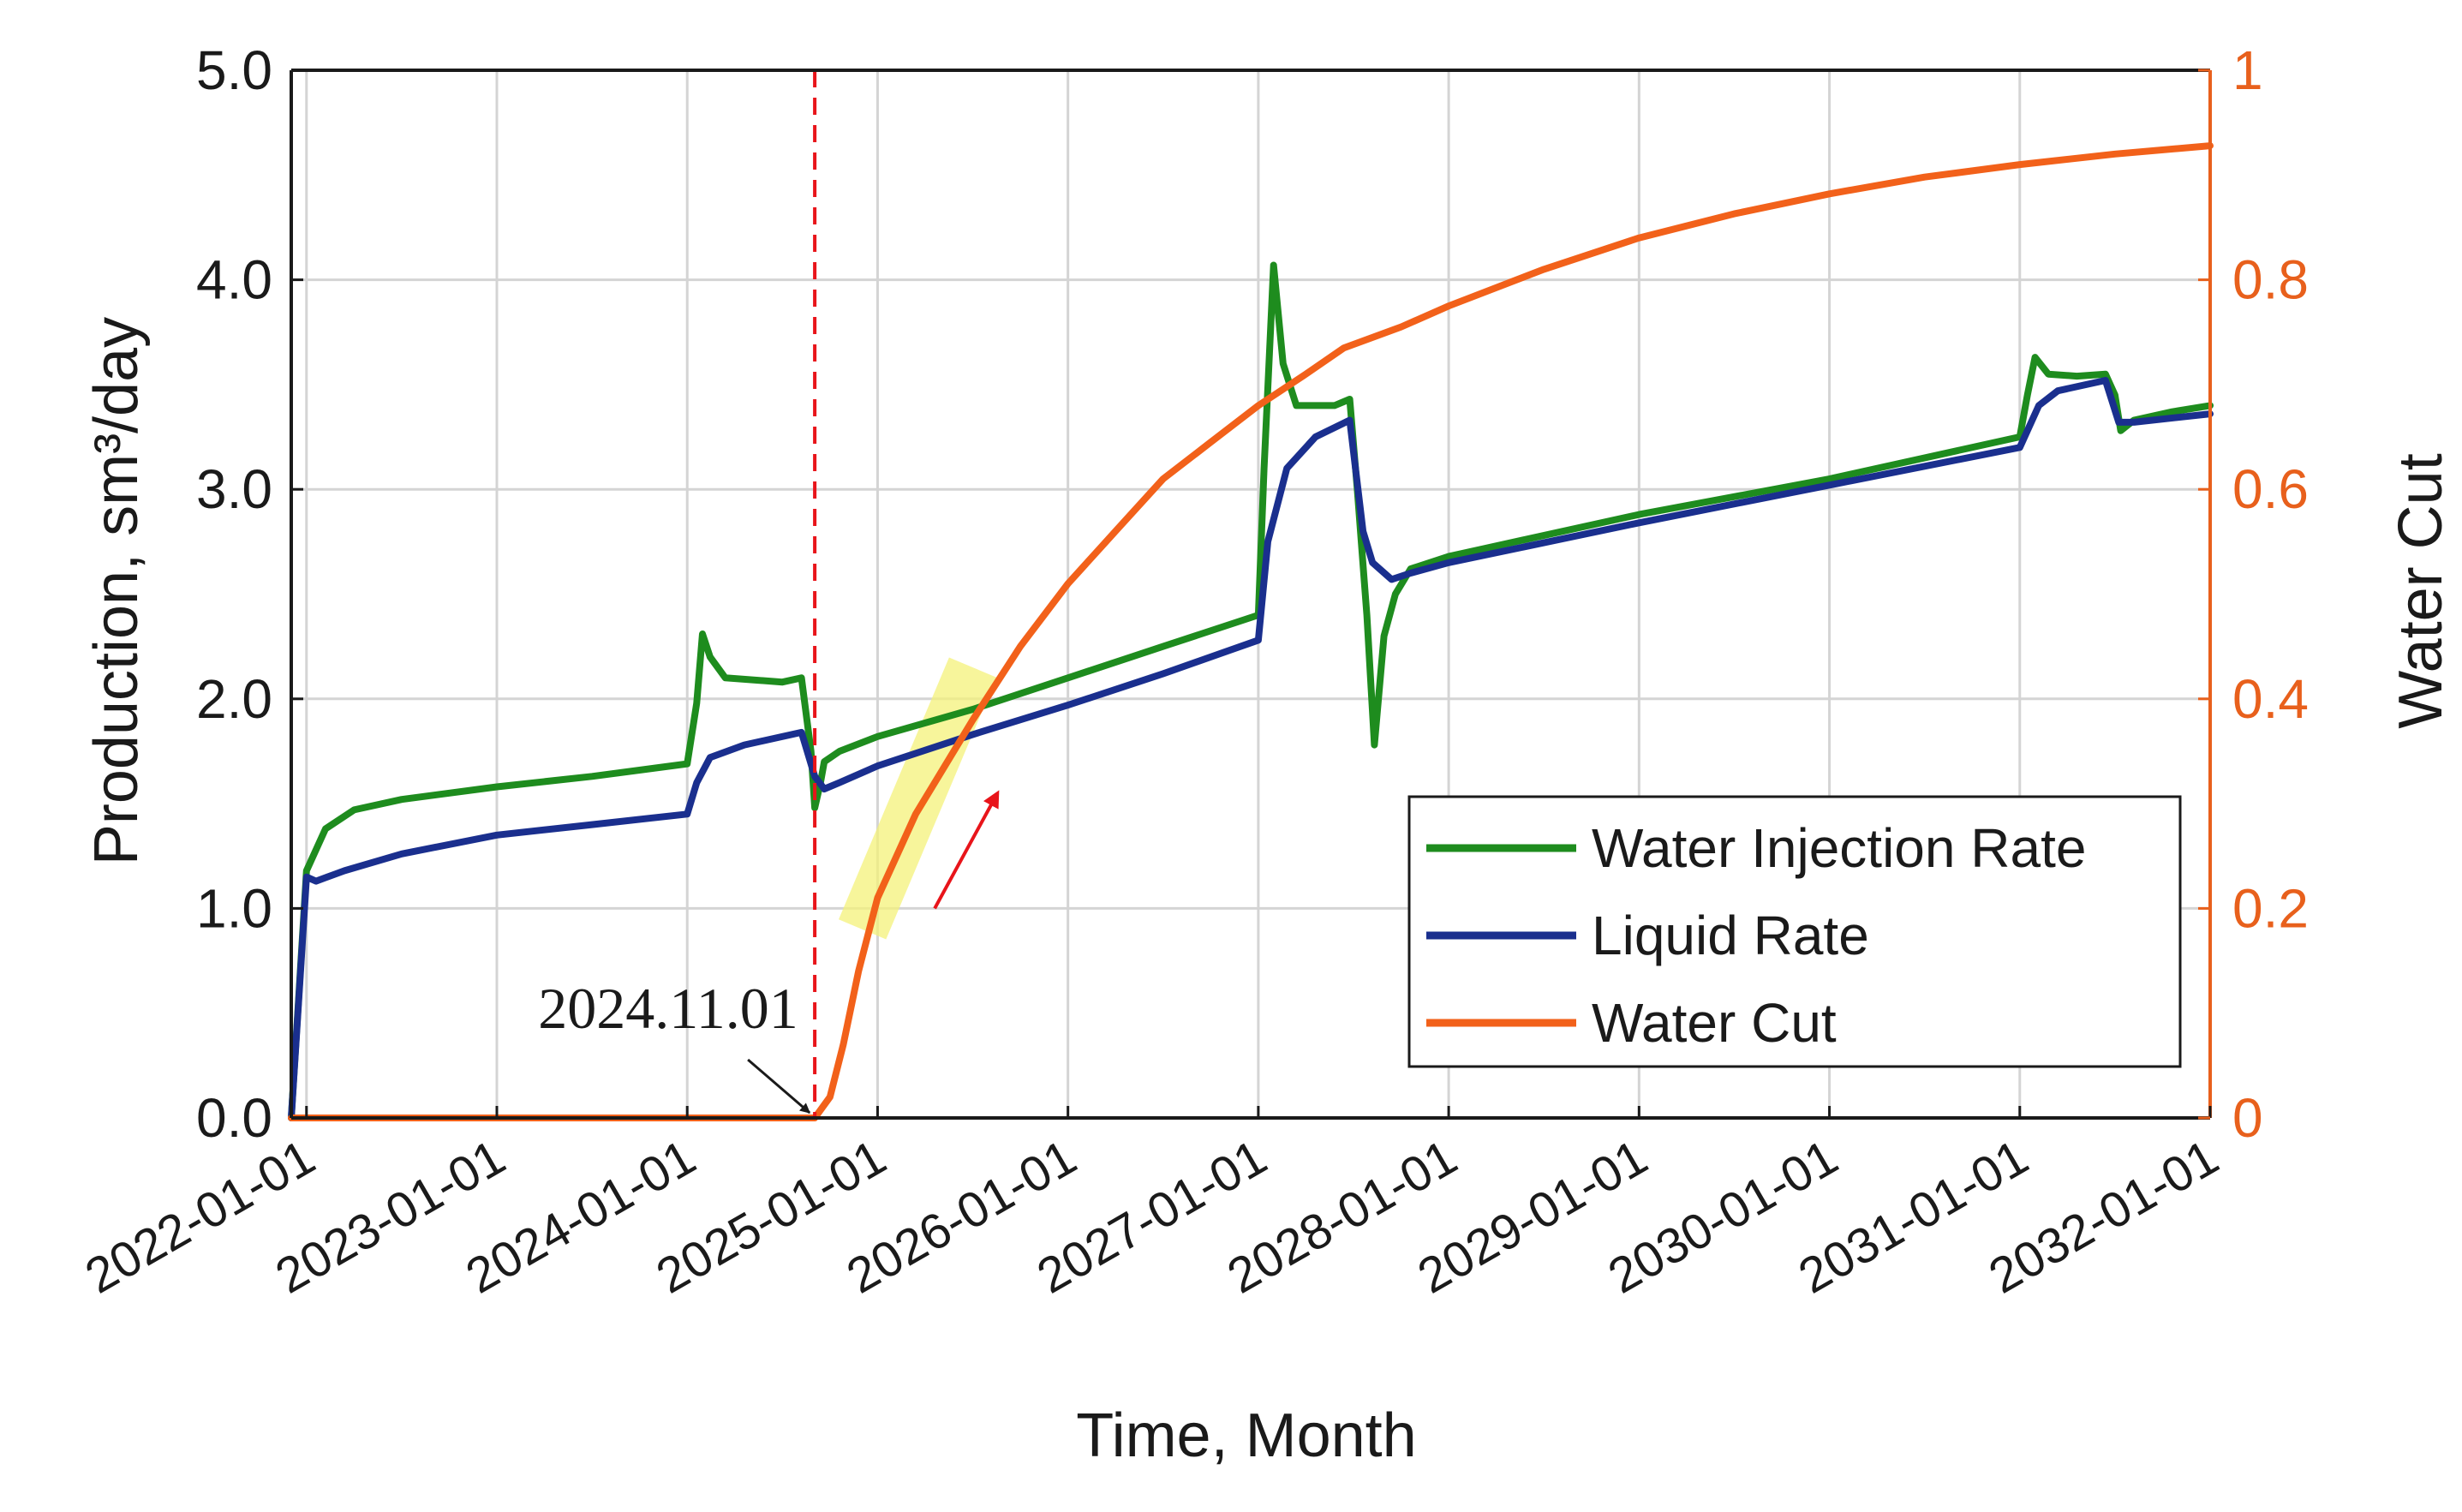 Image resolution: width=2462 pixels, height=1512 pixels. I want to click on legend-label-liquid-rate: Liquid Rate, so click(1730, 935).